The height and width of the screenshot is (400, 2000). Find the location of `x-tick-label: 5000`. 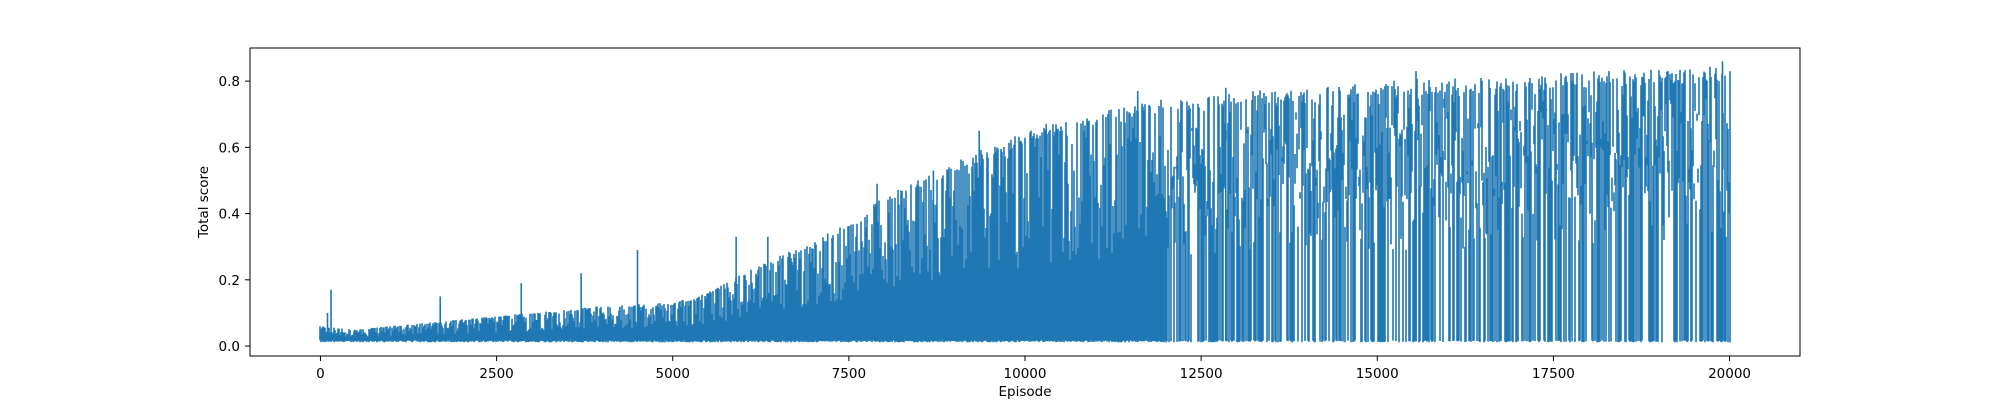

x-tick-label: 5000 is located at coordinates (673, 374).